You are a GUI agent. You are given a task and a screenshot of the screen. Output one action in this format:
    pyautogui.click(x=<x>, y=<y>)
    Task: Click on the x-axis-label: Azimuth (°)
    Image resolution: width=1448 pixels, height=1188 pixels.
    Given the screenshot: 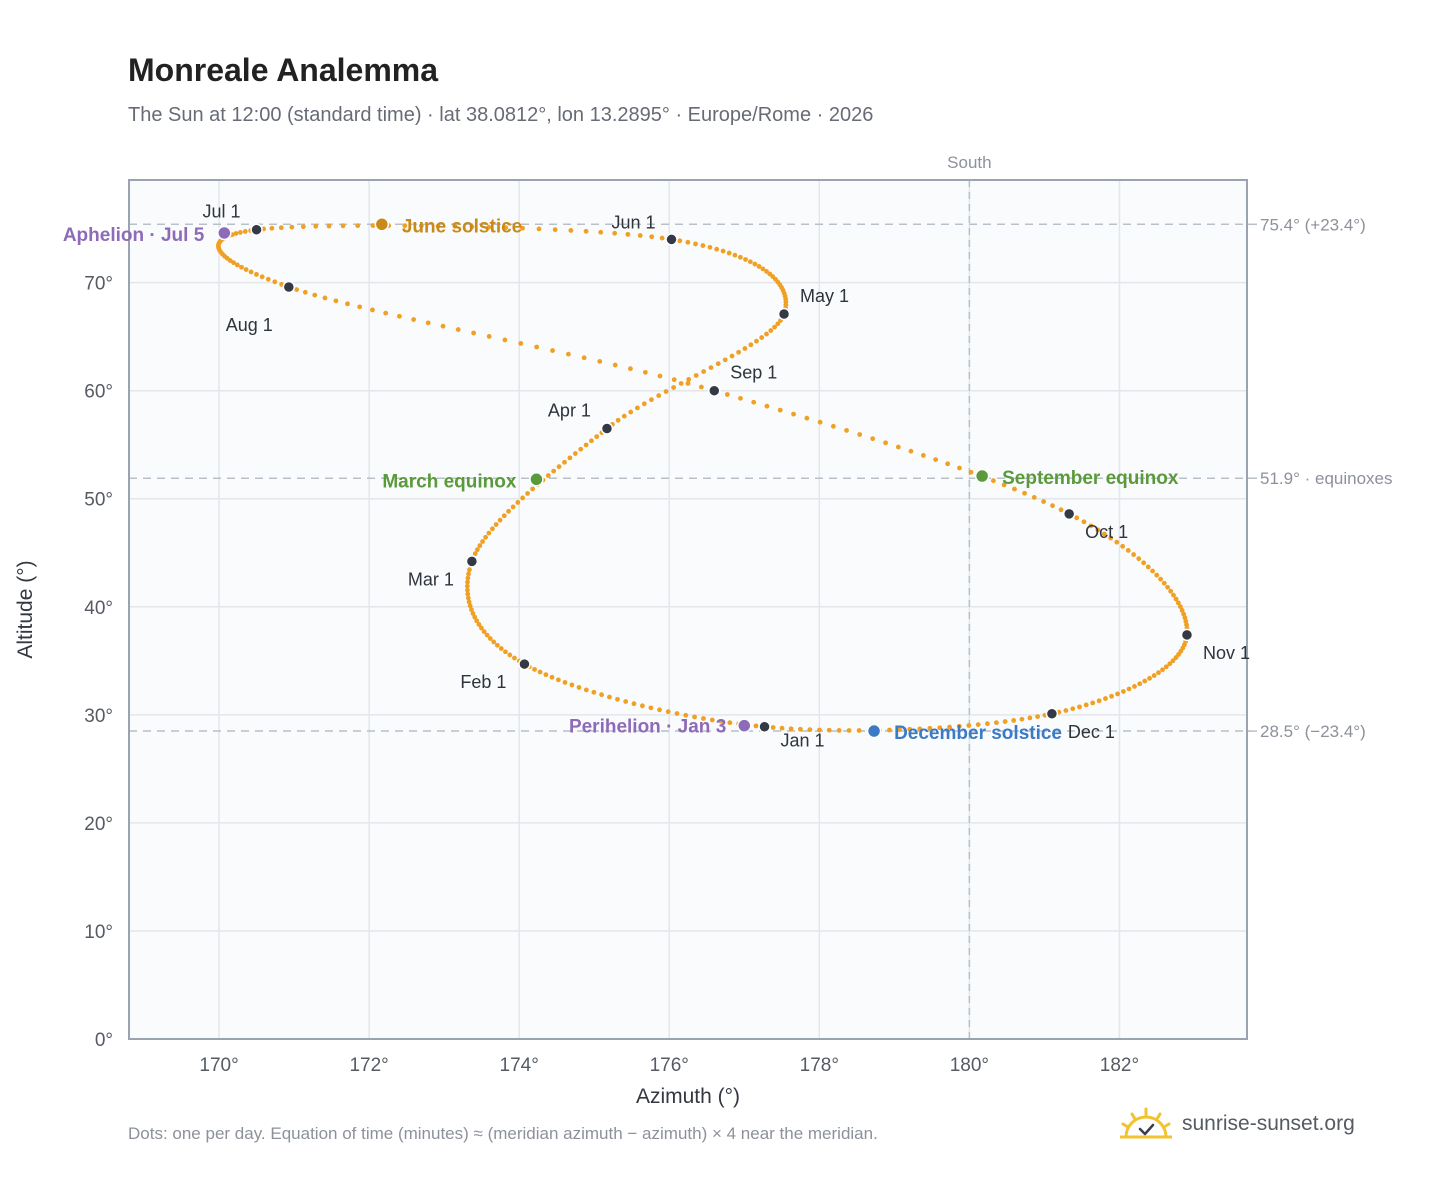 What is the action you would take?
    pyautogui.click(x=688, y=1096)
    